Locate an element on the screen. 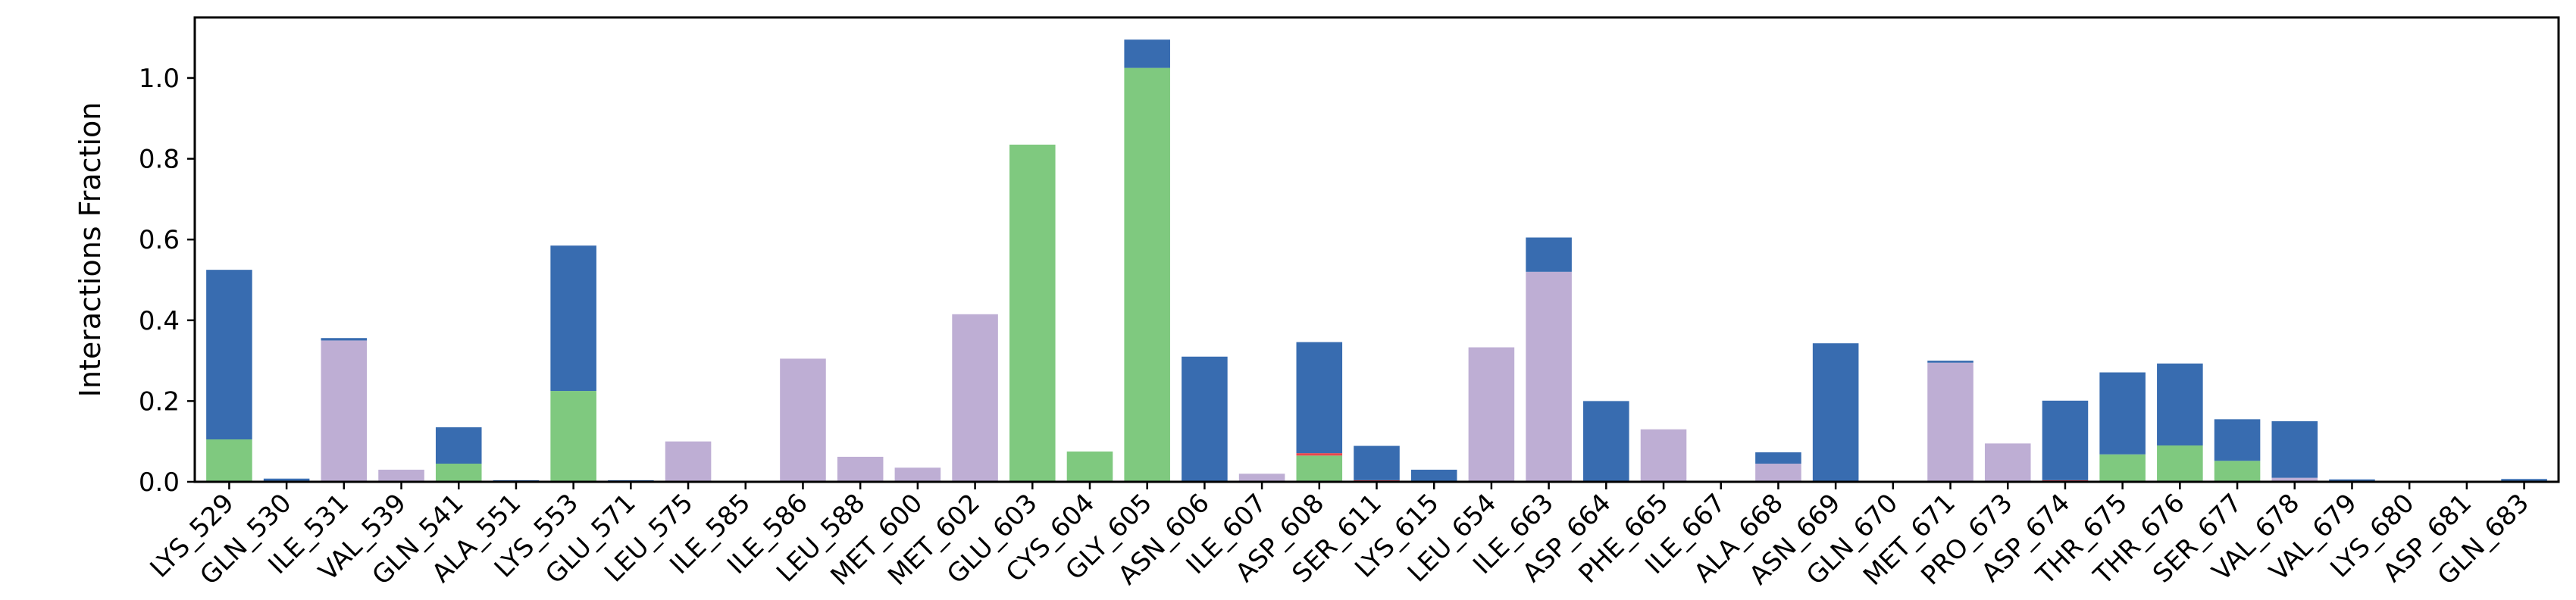  y-tick-label: 0.0 is located at coordinates (160, 482).